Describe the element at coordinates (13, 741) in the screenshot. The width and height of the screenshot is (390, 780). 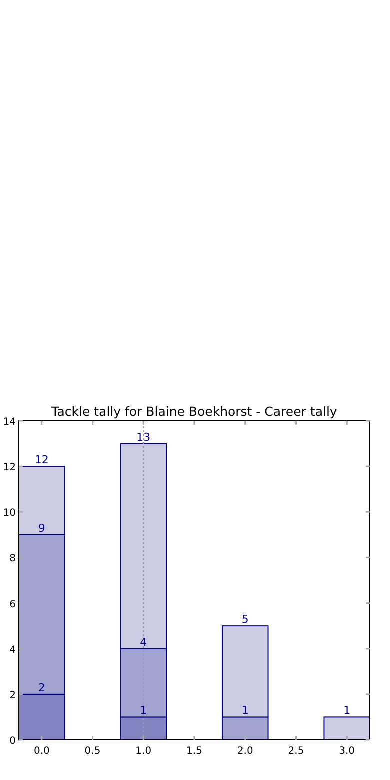
I see `y-tick-label: 0` at that location.